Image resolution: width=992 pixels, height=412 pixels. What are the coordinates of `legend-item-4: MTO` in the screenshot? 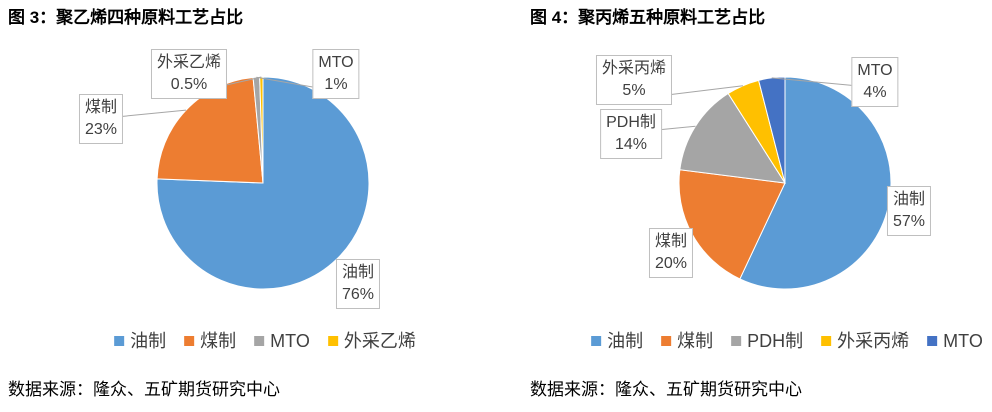 It's located at (955, 341).